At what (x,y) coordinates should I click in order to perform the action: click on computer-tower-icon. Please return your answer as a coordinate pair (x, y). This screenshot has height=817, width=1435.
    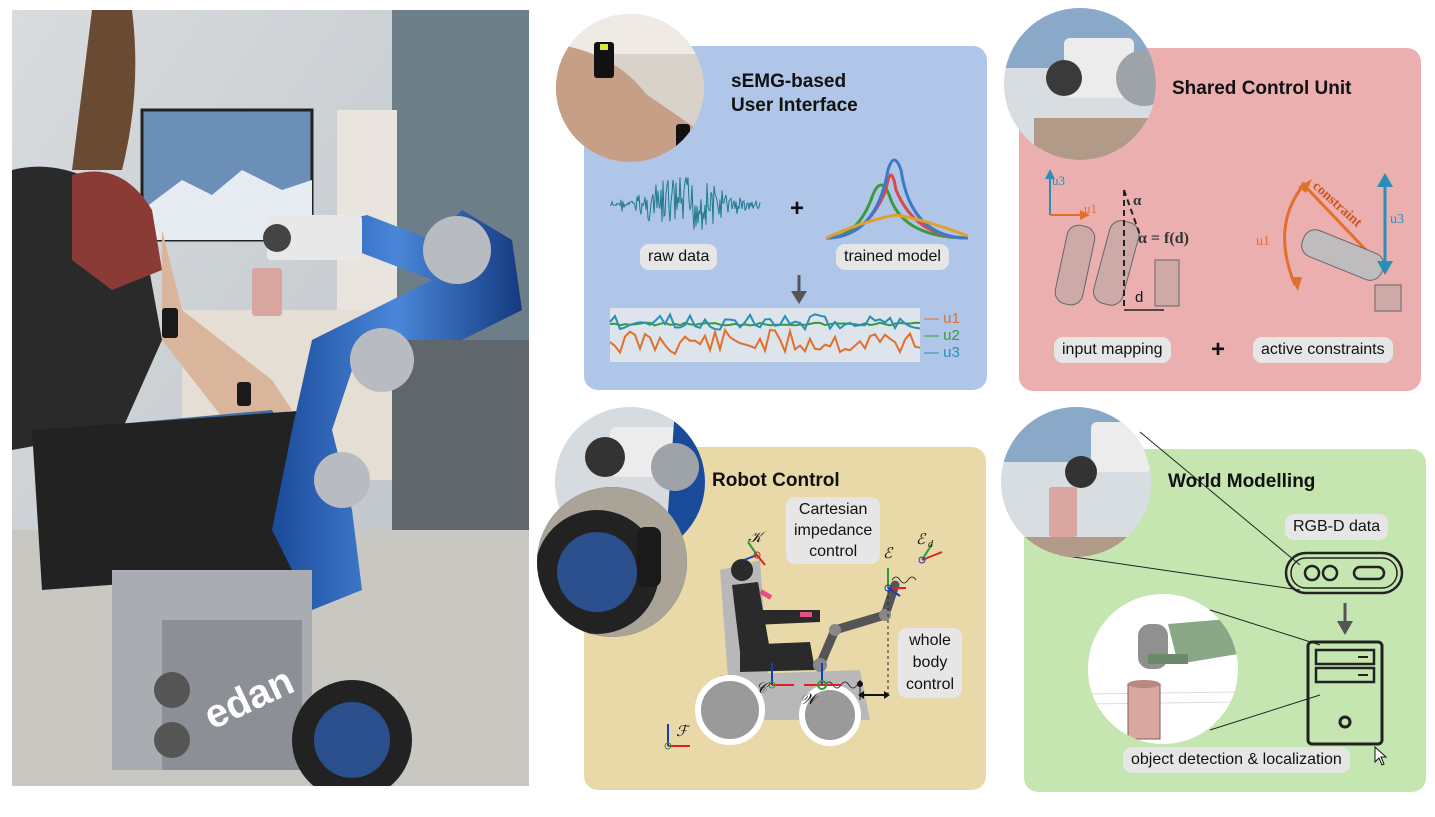
    Looking at the image, I should click on (1345, 693).